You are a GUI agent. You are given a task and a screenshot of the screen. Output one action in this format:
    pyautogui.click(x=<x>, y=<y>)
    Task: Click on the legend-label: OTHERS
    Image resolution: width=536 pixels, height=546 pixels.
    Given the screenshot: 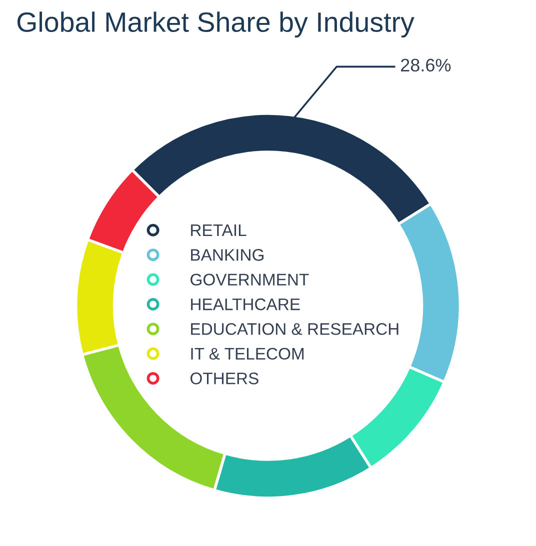 What is the action you would take?
    pyautogui.click(x=224, y=378)
    